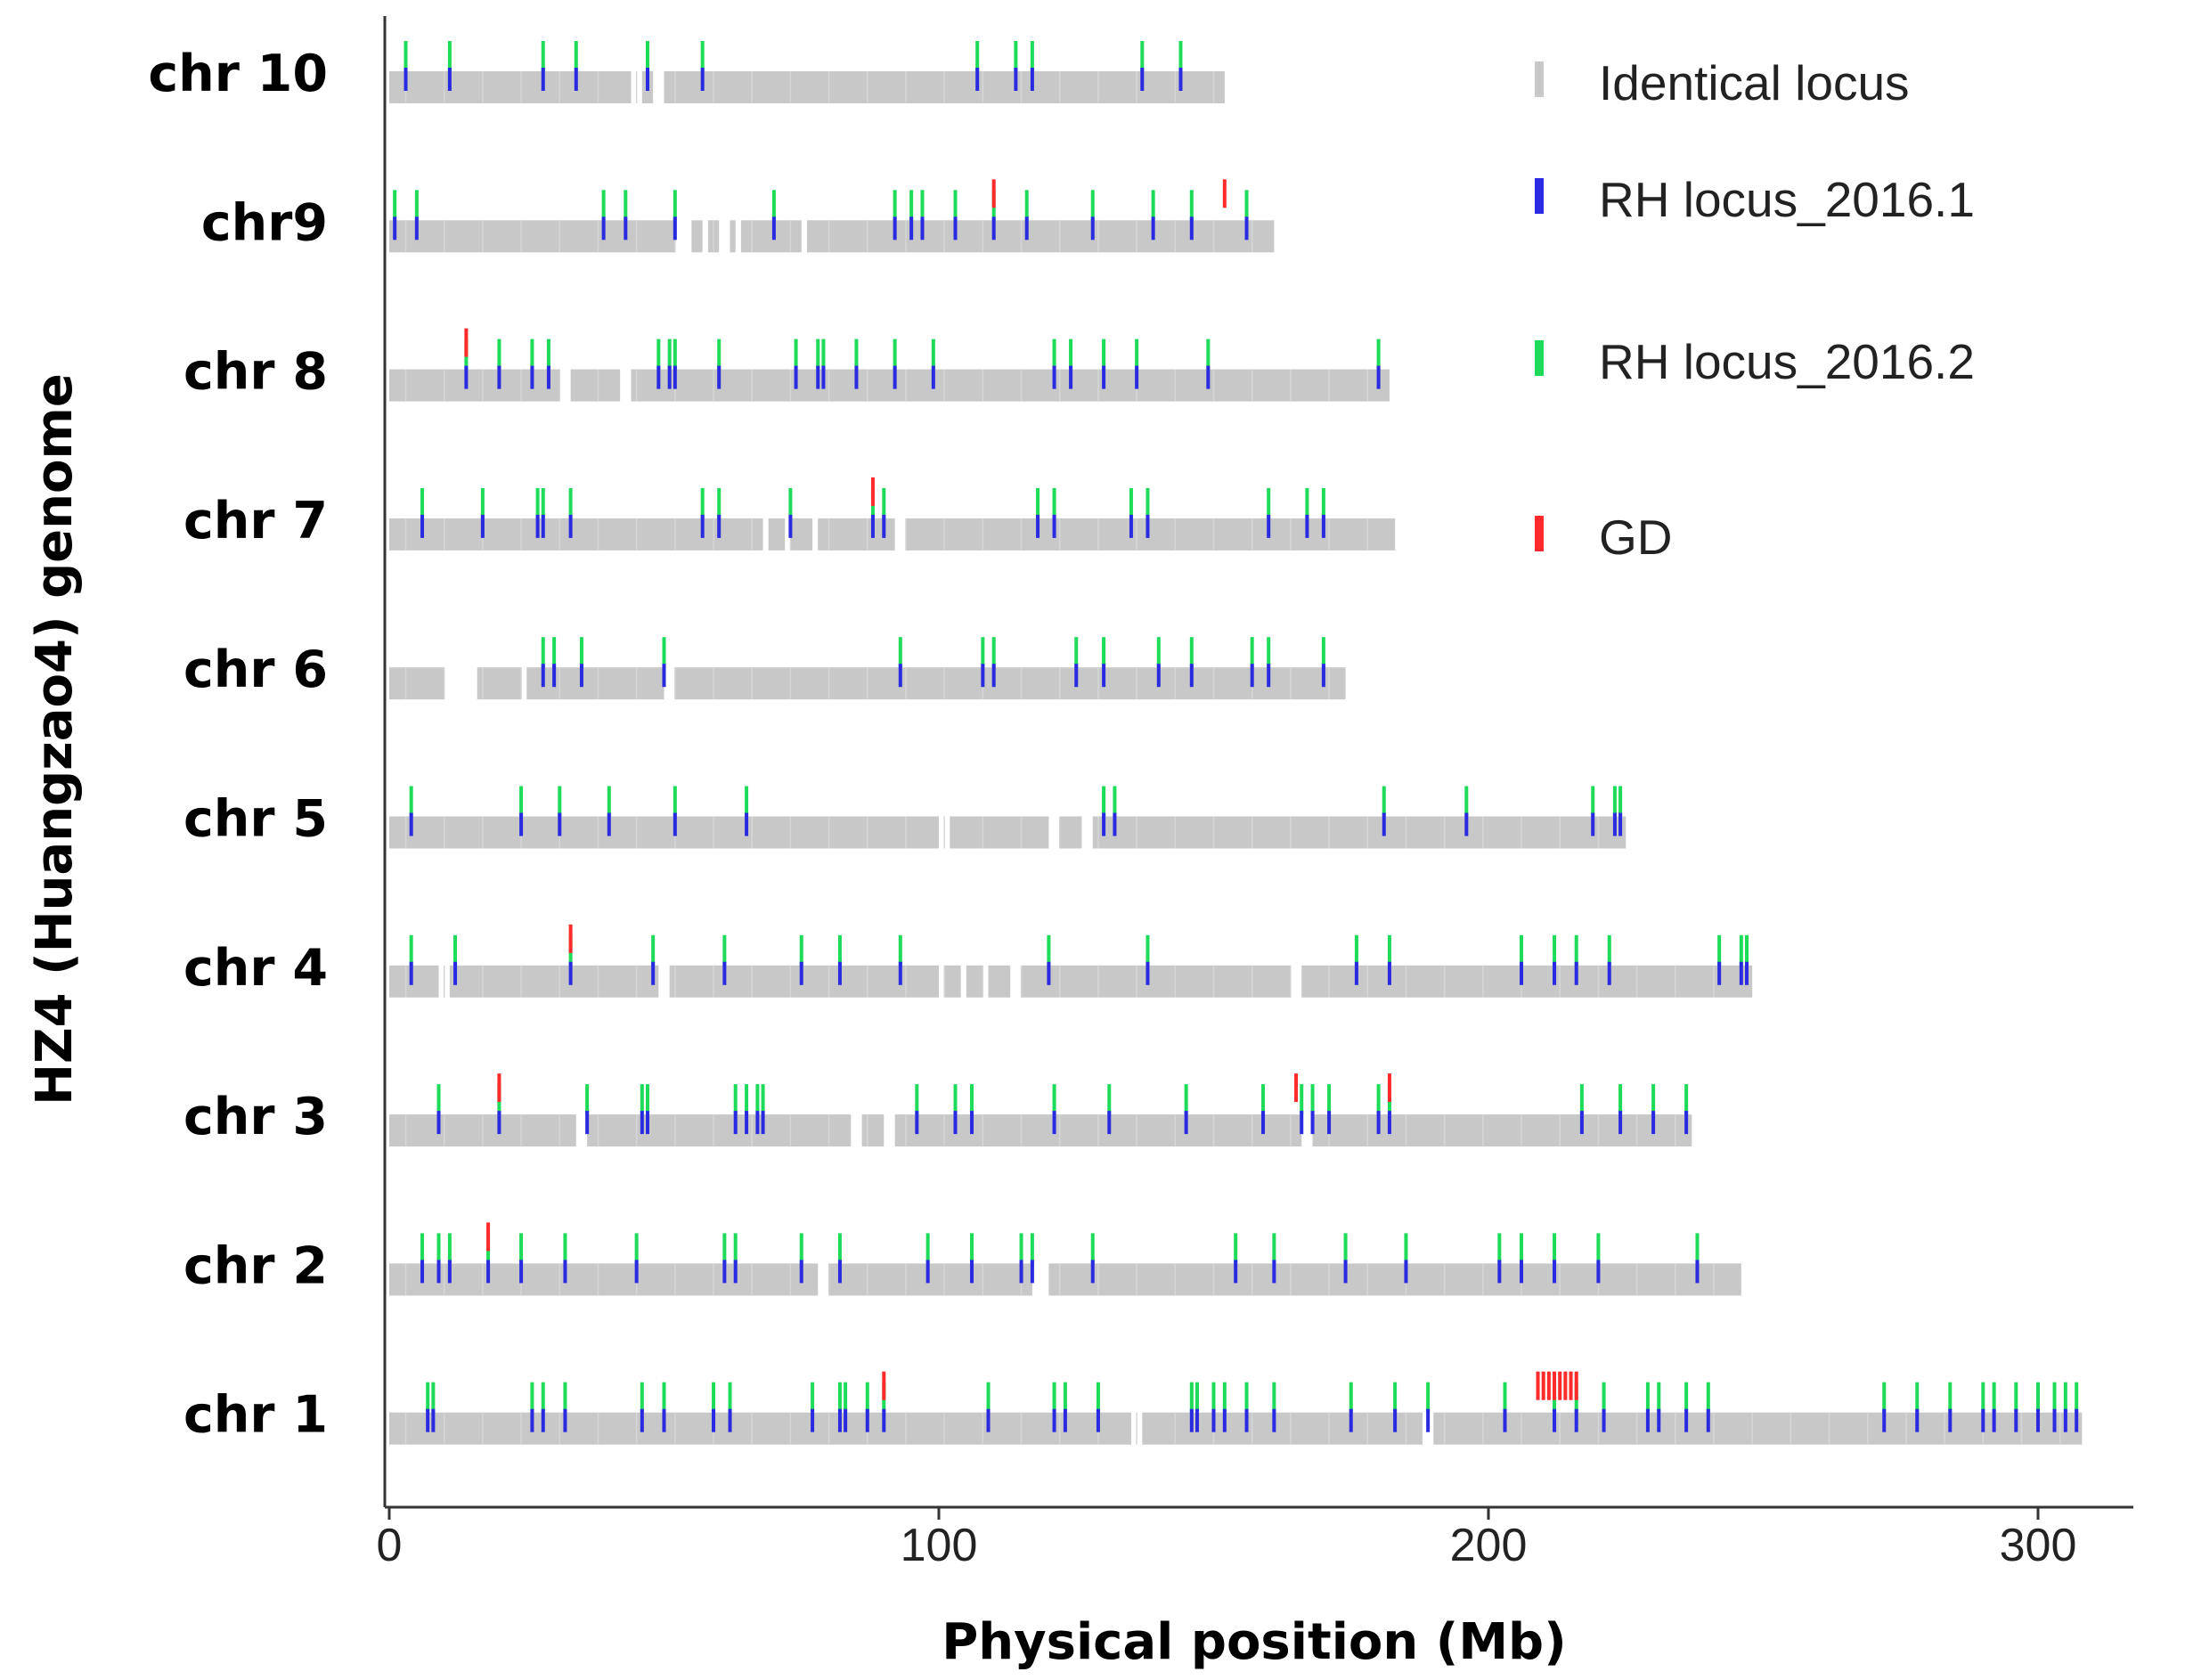  What do you see at coordinates (1539, 358) in the screenshot?
I see `rh2-legend-swatch` at bounding box center [1539, 358].